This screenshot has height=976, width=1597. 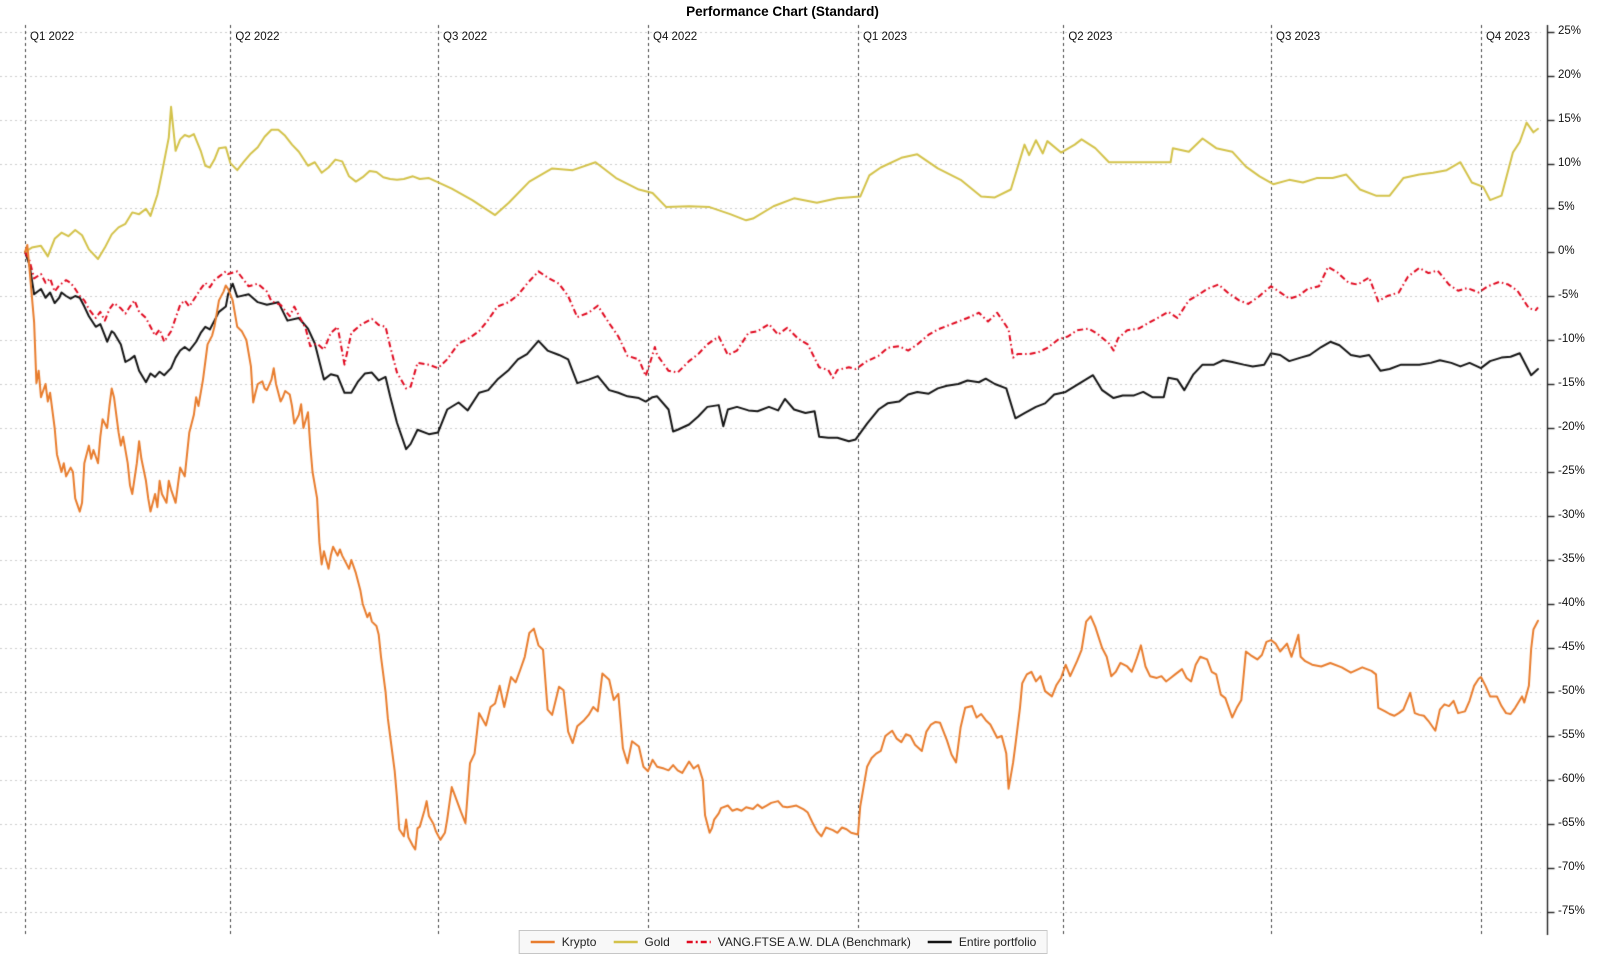 What do you see at coordinates (625, 942) in the screenshot?
I see `legend-swatch-gold-icon` at bounding box center [625, 942].